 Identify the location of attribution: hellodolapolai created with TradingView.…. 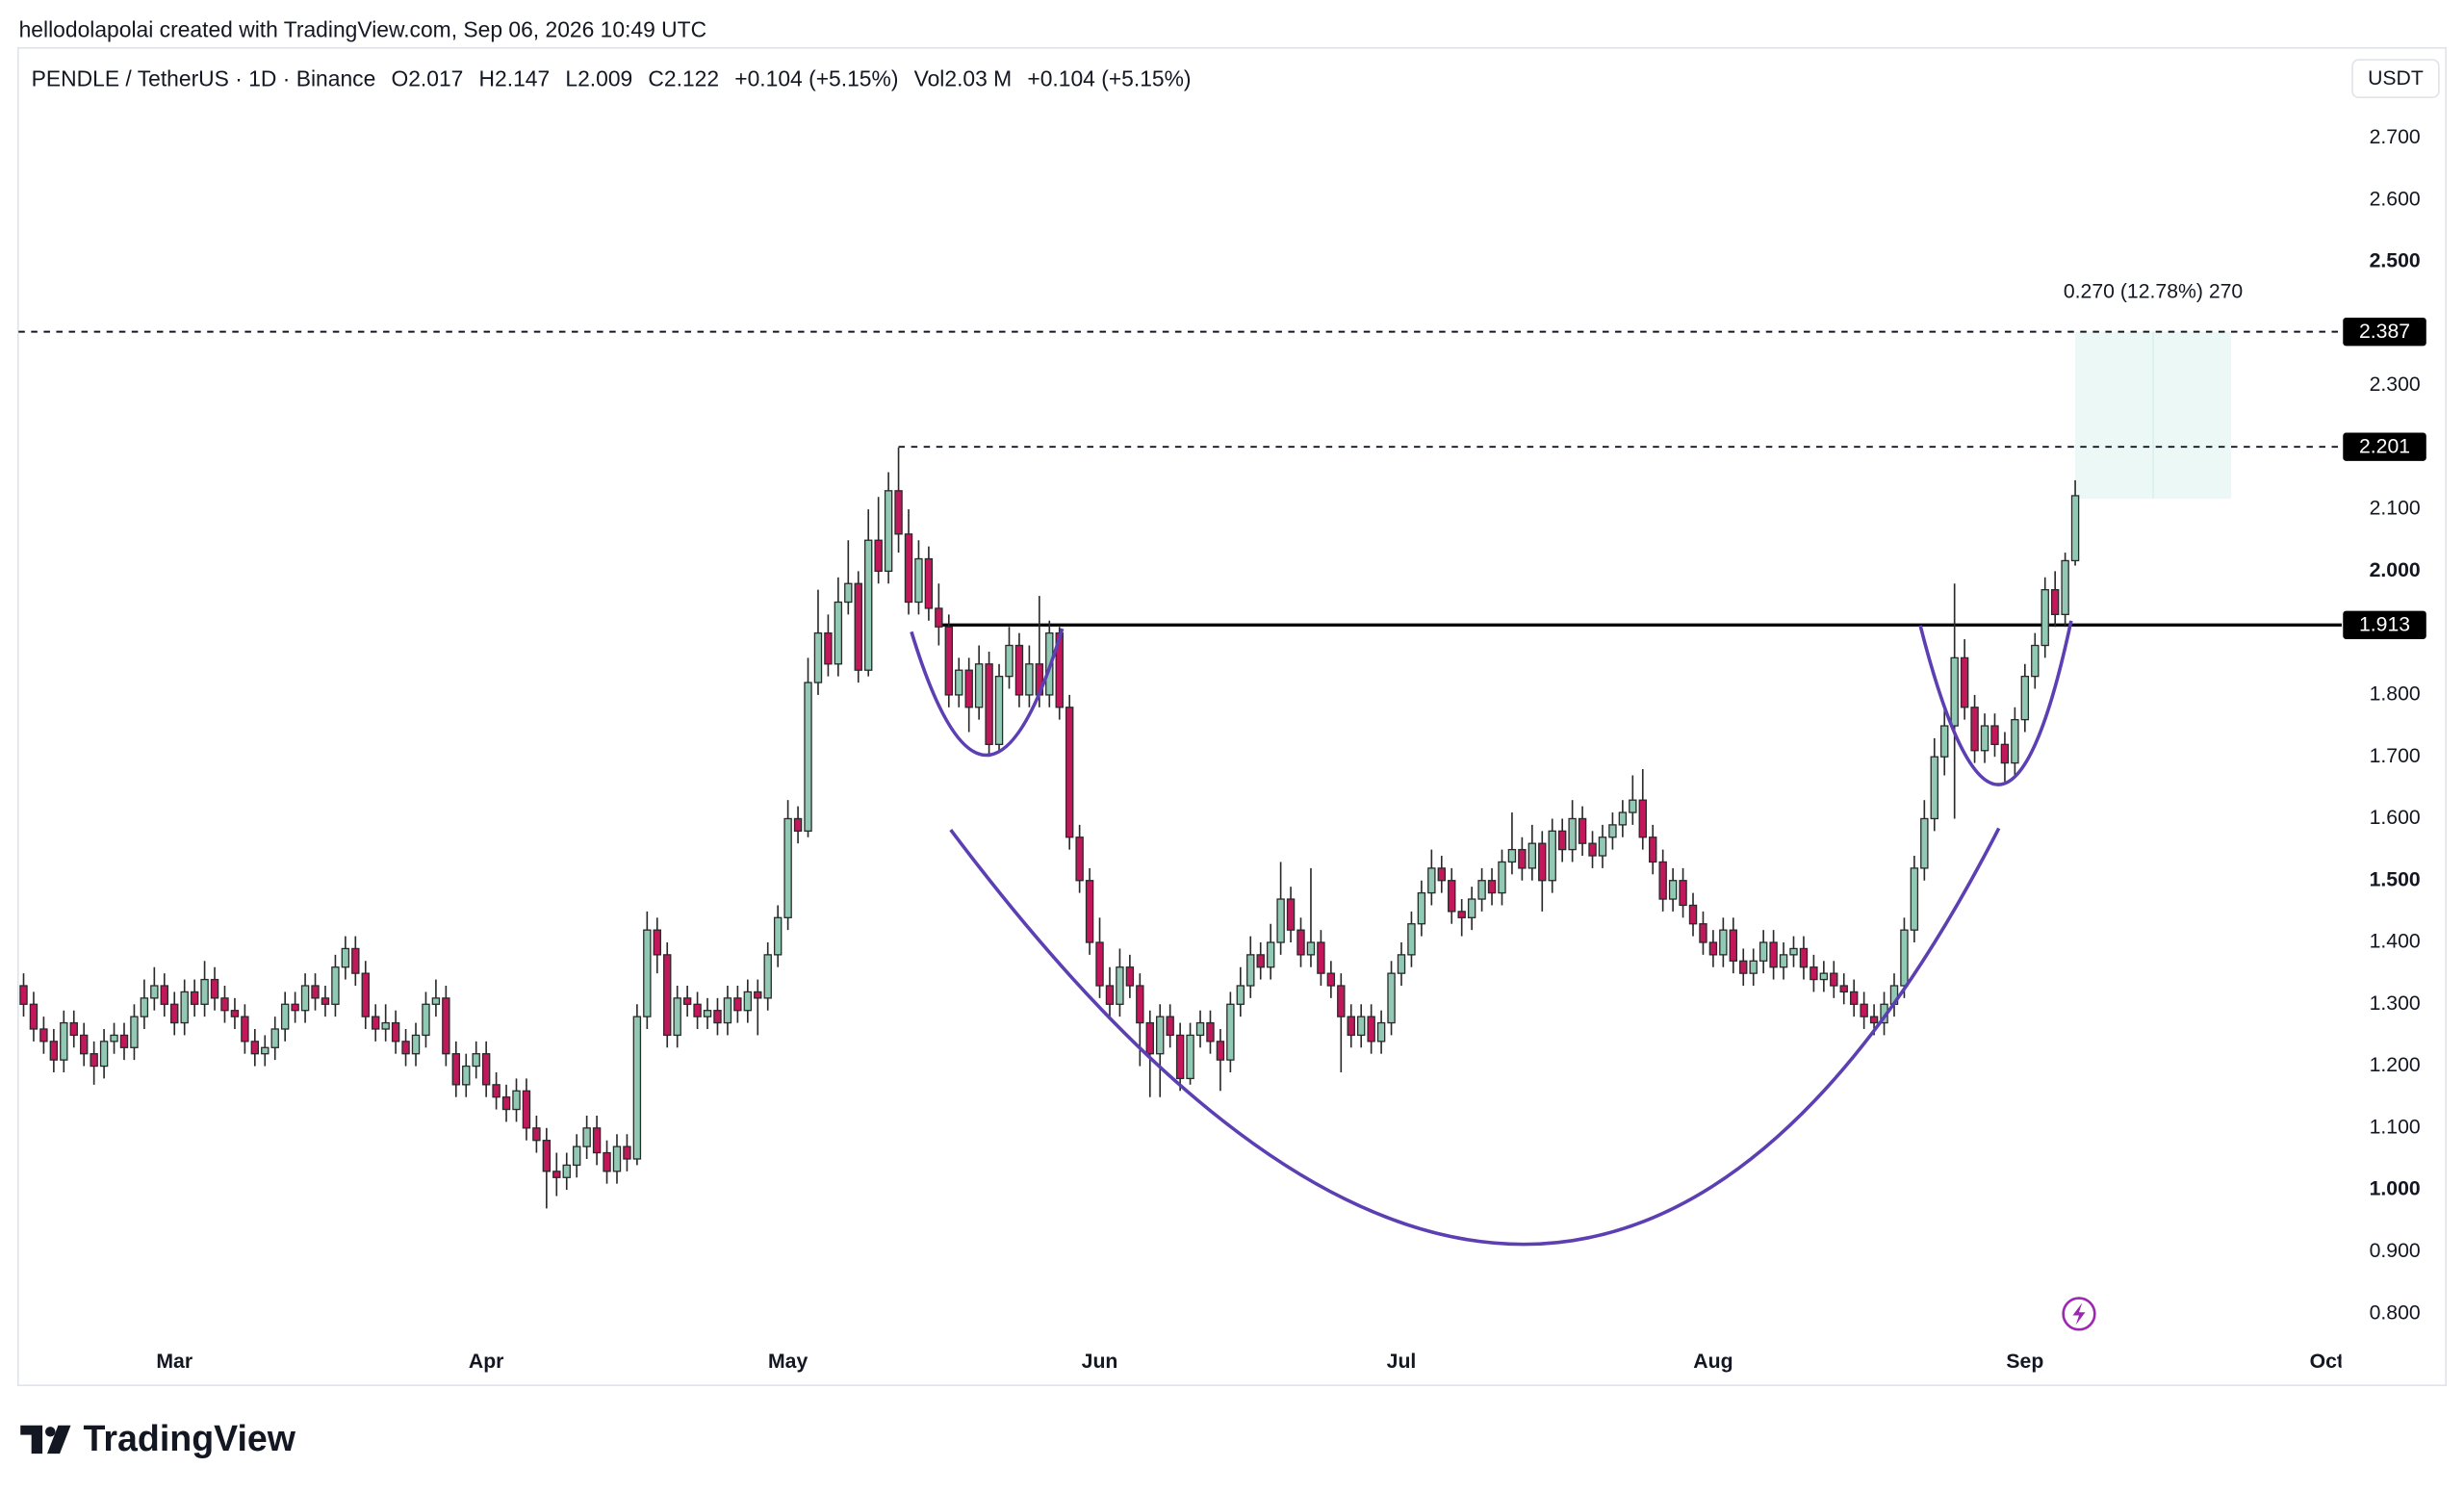
(363, 30).